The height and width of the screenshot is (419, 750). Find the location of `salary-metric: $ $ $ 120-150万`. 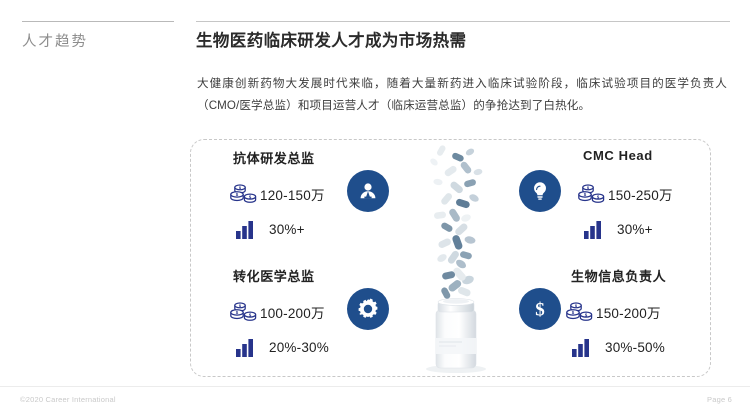

salary-metric: $ $ $ 120-150万 is located at coordinates (277, 194).